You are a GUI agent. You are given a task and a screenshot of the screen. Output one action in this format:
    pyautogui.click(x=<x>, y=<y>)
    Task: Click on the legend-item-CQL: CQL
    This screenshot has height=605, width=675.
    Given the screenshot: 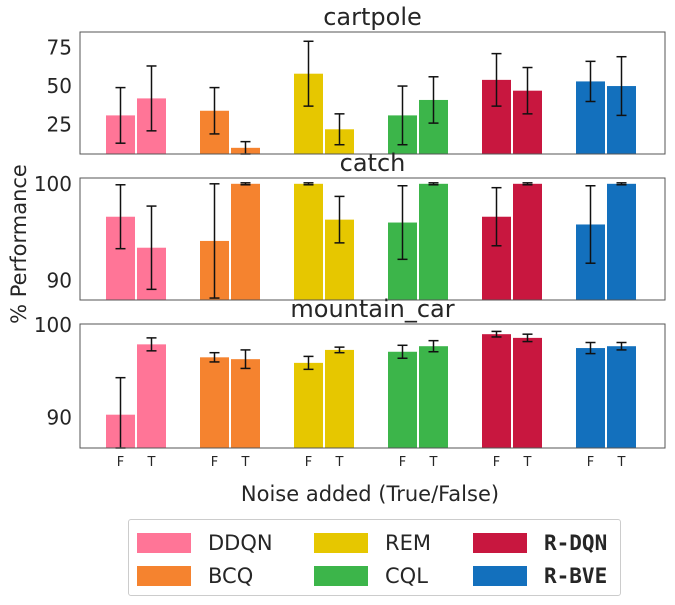 What is the action you would take?
    pyautogui.click(x=371, y=576)
    